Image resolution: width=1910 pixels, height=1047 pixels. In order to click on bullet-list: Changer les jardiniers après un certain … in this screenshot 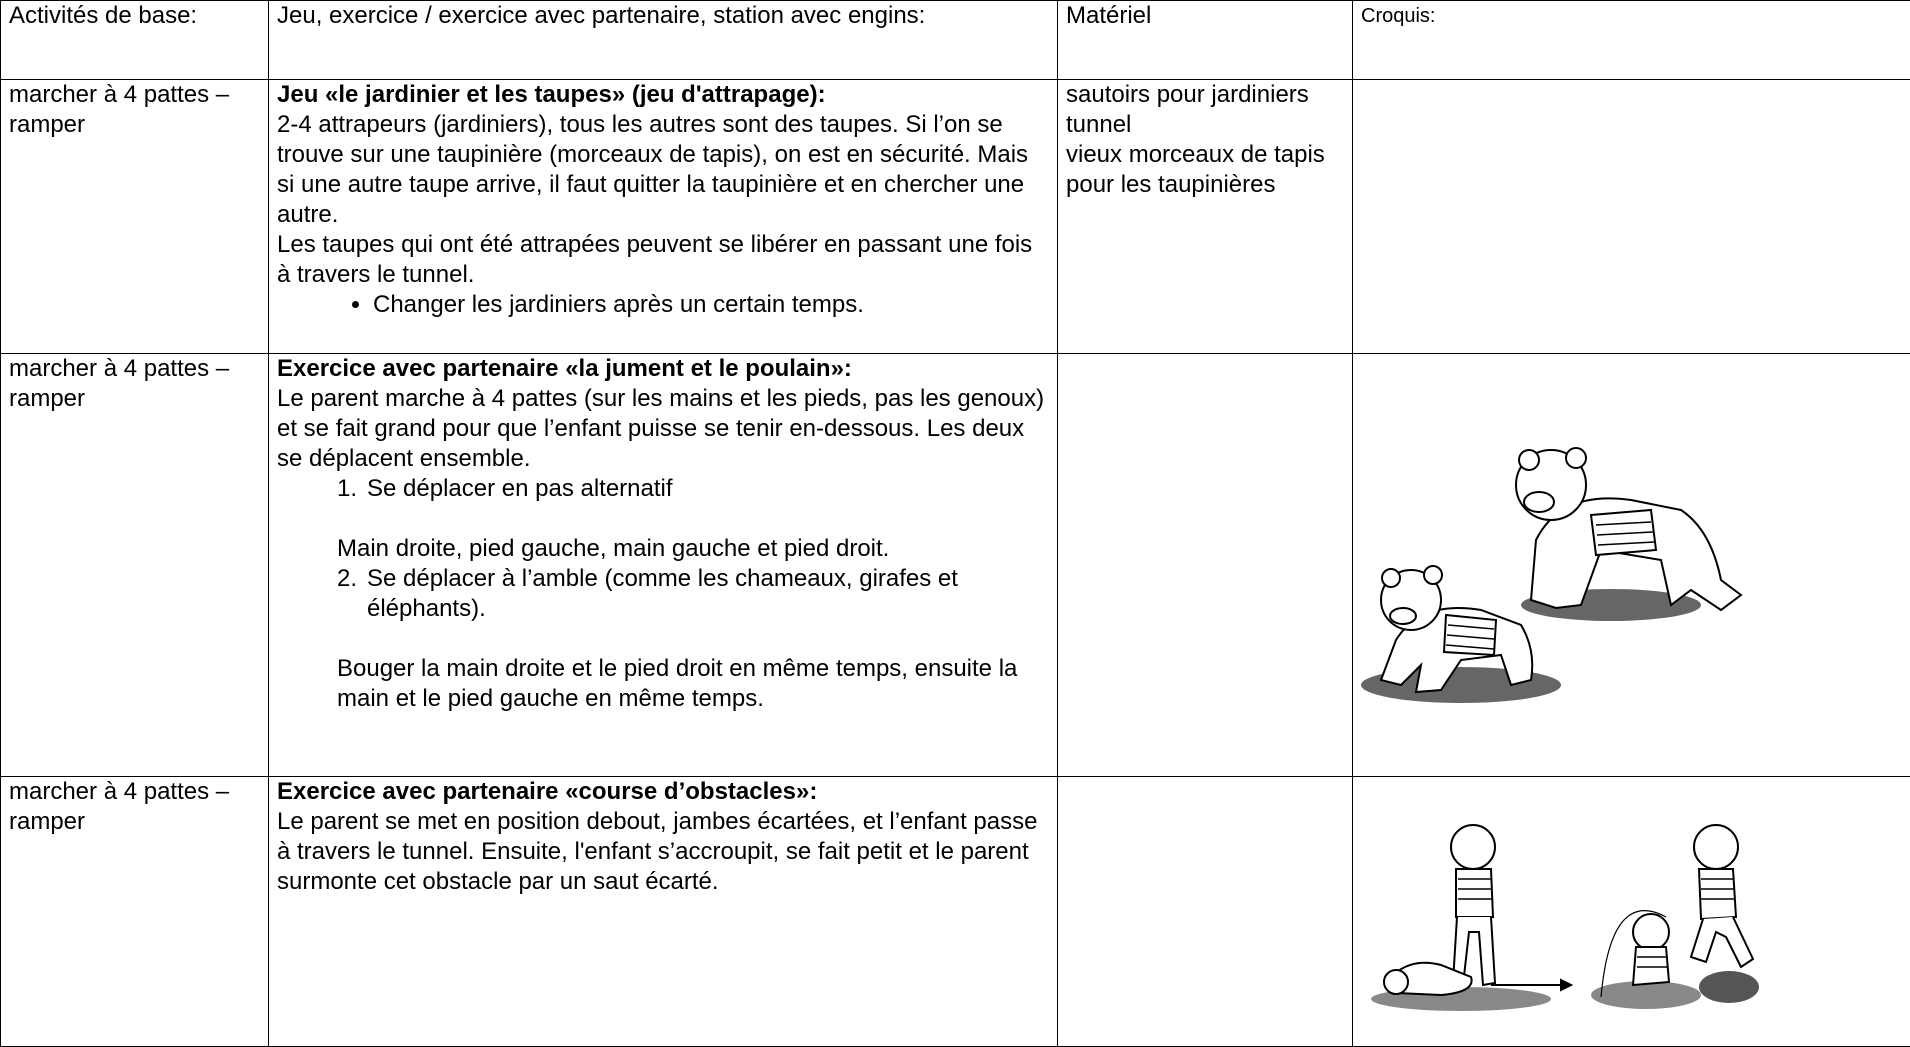, I will do `click(663, 305)`.